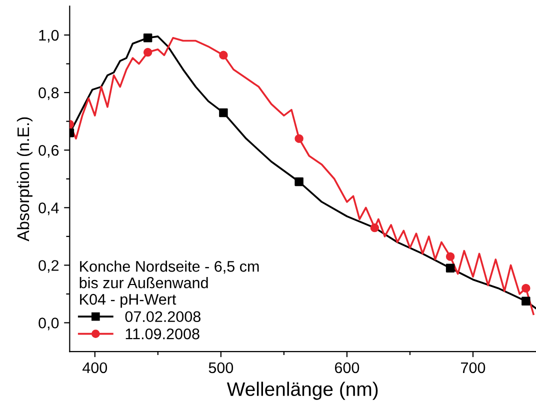 This screenshot has width=536, height=416. I want to click on x-tick-label: 500, so click(221, 368).